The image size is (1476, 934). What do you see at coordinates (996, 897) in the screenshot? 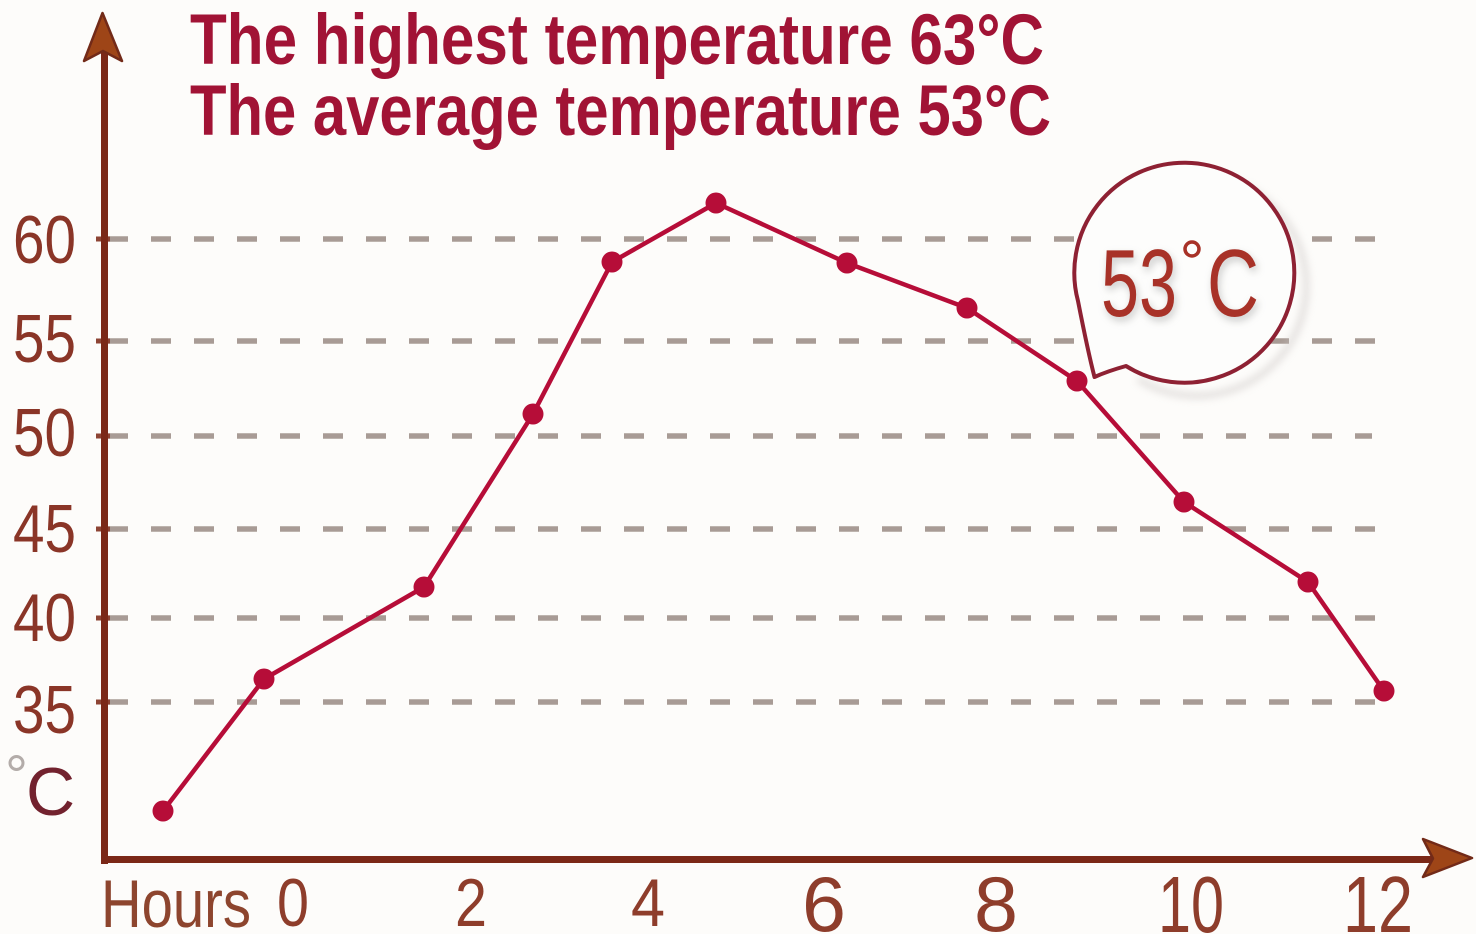
I see `svg-text: 8` at bounding box center [996, 897].